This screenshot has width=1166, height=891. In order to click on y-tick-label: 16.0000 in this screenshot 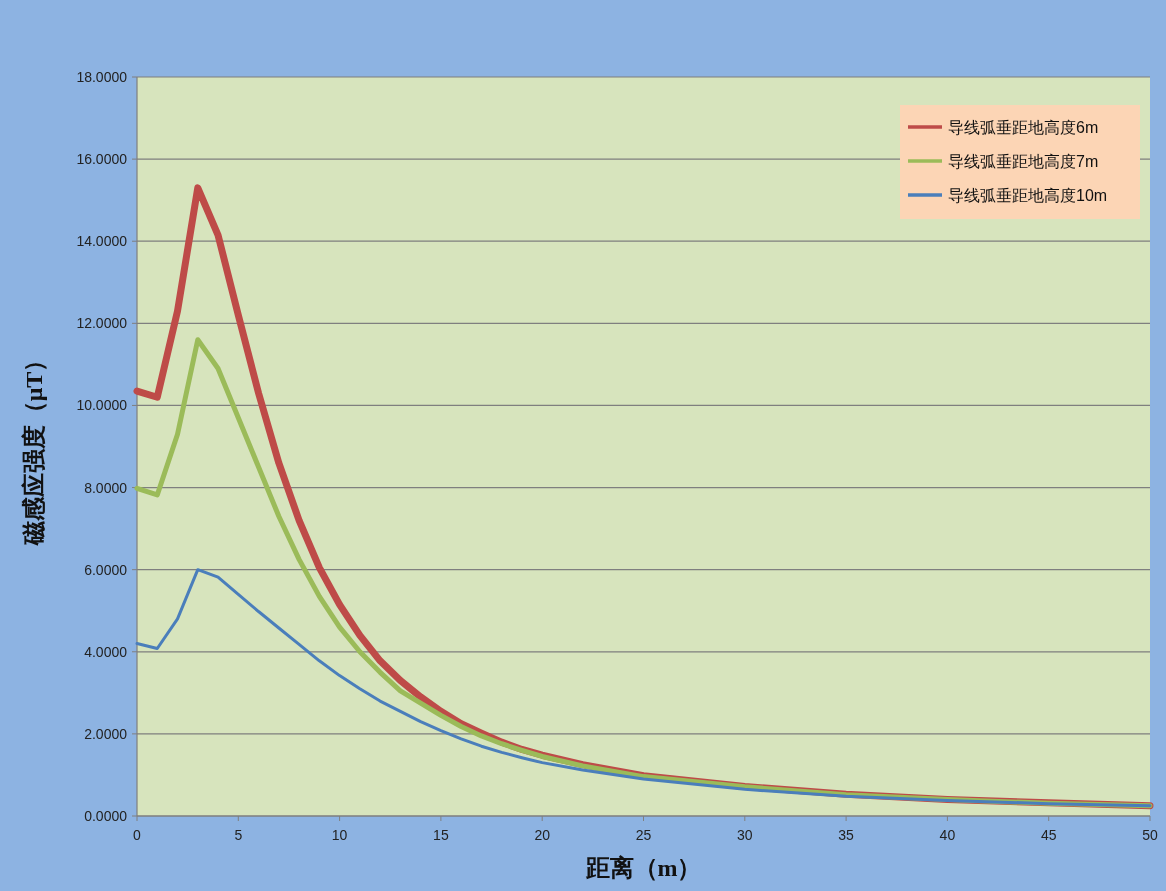, I will do `click(102, 159)`.